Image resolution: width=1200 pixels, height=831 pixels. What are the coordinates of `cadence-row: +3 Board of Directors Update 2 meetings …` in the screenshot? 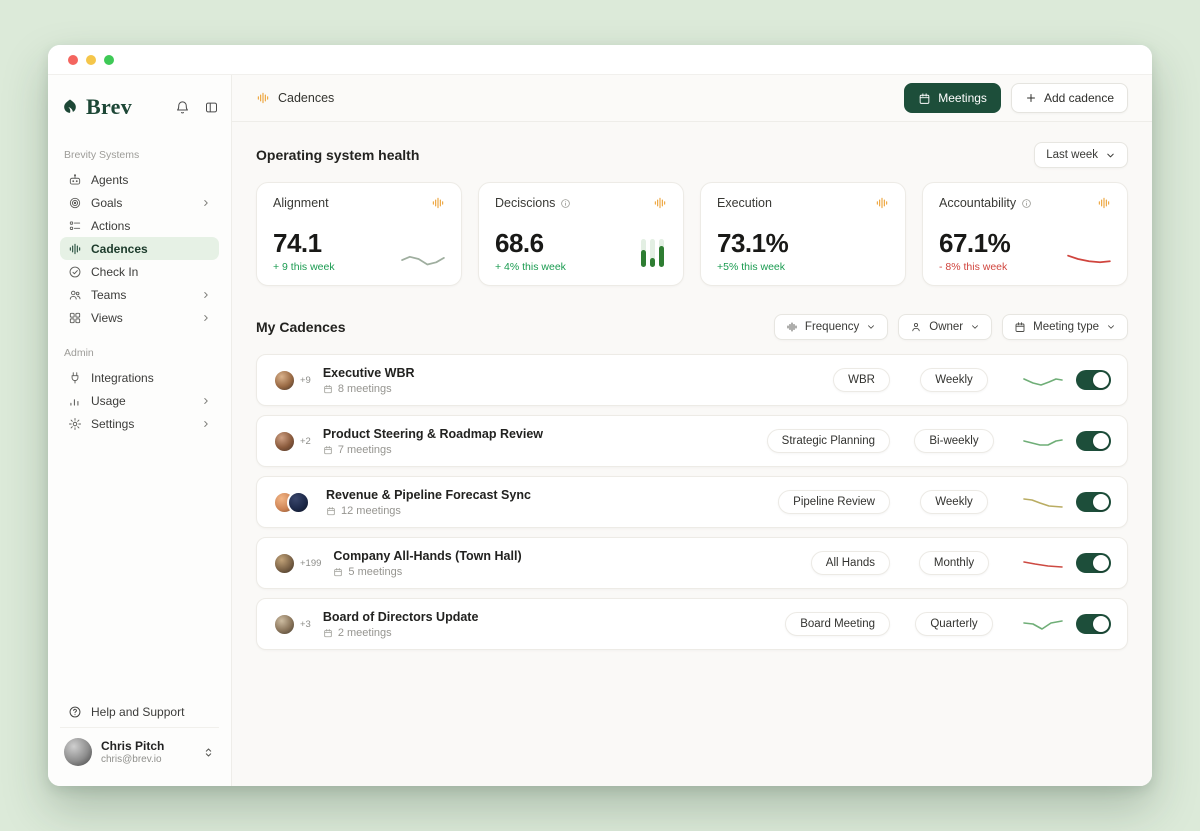 It's located at (692, 624).